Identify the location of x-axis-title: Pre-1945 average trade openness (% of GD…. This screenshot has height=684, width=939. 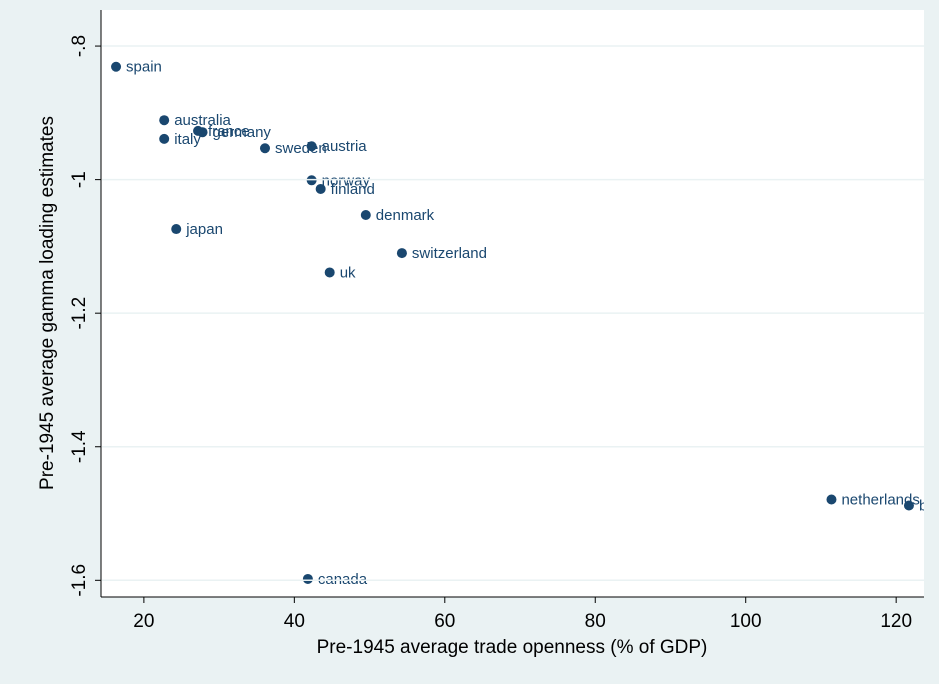
(512, 647).